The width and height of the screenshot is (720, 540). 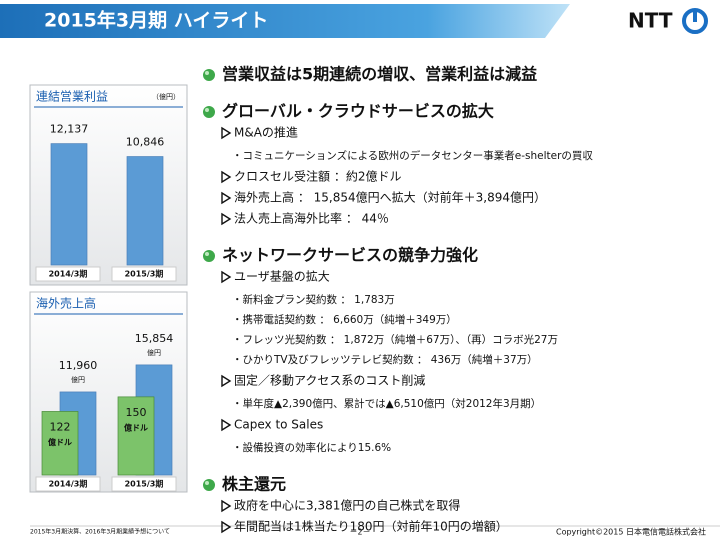 I want to click on sub-item: ・フレッツ光契約数 ： 1,872万（純増＋67万）、（再）コラボ光27万, so click(x=395, y=339).